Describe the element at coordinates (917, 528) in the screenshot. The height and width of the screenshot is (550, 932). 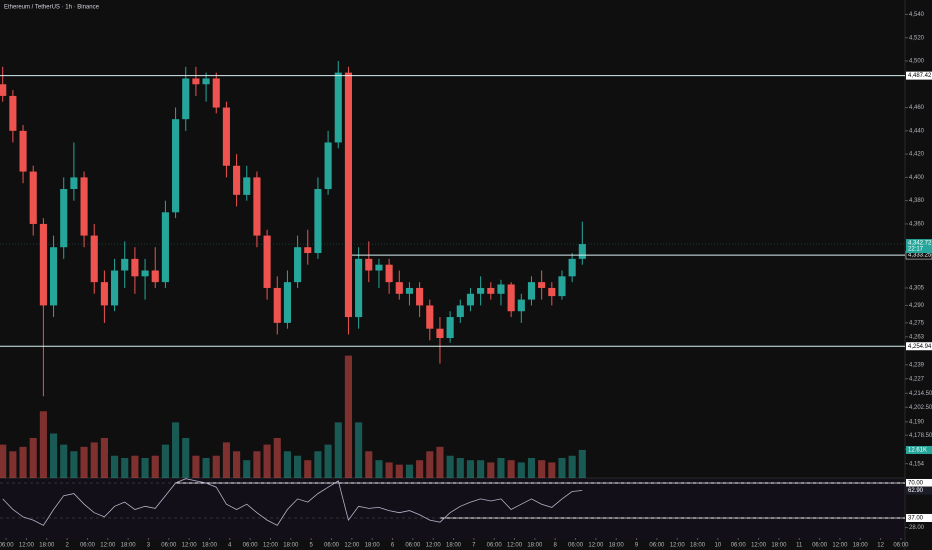
I see `rsi-tick-label: 28.00` at that location.